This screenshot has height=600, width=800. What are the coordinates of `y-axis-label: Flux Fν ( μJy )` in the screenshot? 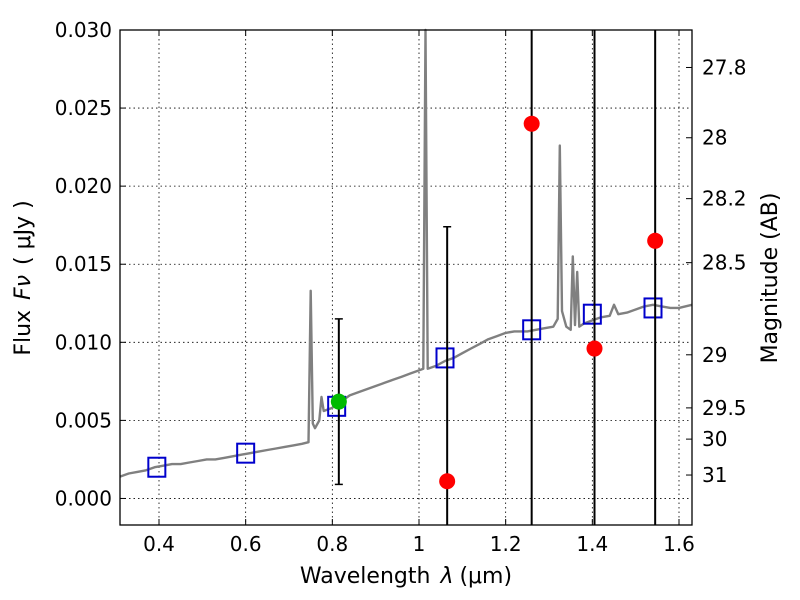 It's located at (23, 277).